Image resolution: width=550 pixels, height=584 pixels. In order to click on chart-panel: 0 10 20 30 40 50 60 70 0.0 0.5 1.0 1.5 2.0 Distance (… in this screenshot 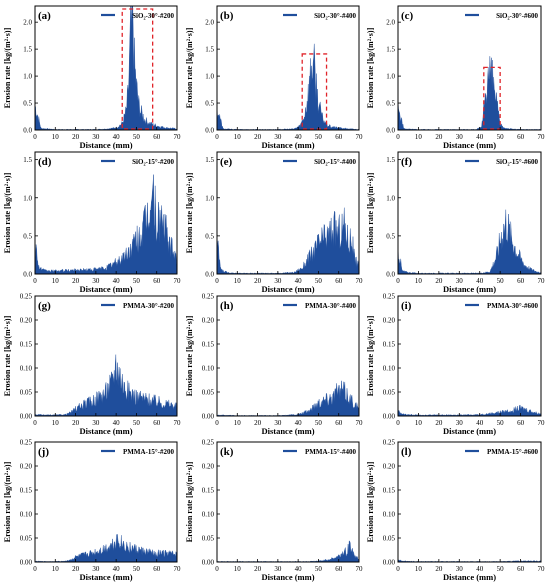, I will do `click(274, 77)`.